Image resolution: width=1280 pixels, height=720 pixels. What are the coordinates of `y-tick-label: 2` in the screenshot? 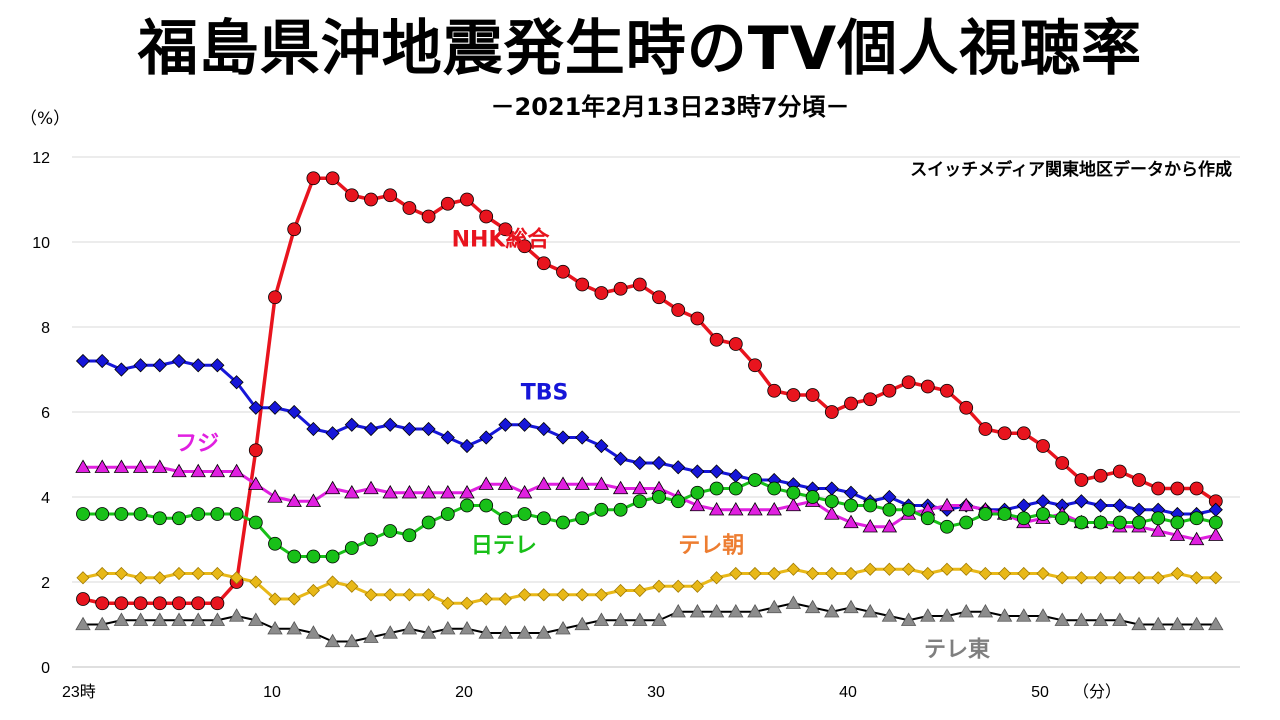 It's located at (45, 583).